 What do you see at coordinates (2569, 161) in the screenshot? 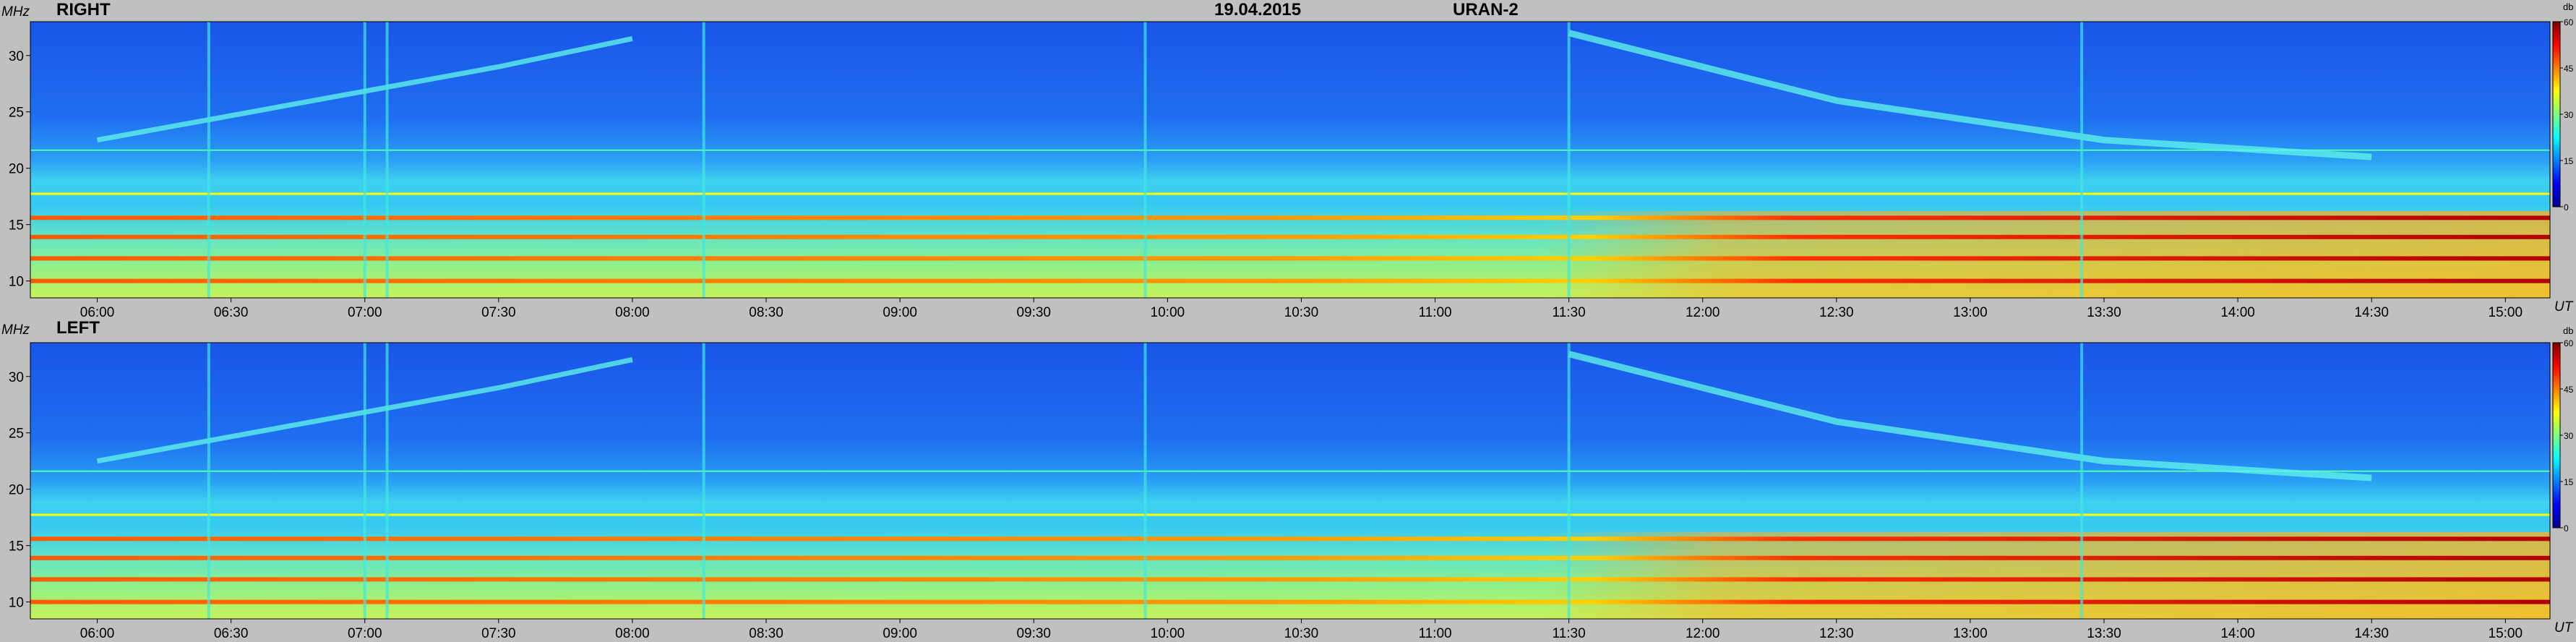
I see `colorbar-tick-label: 15` at bounding box center [2569, 161].